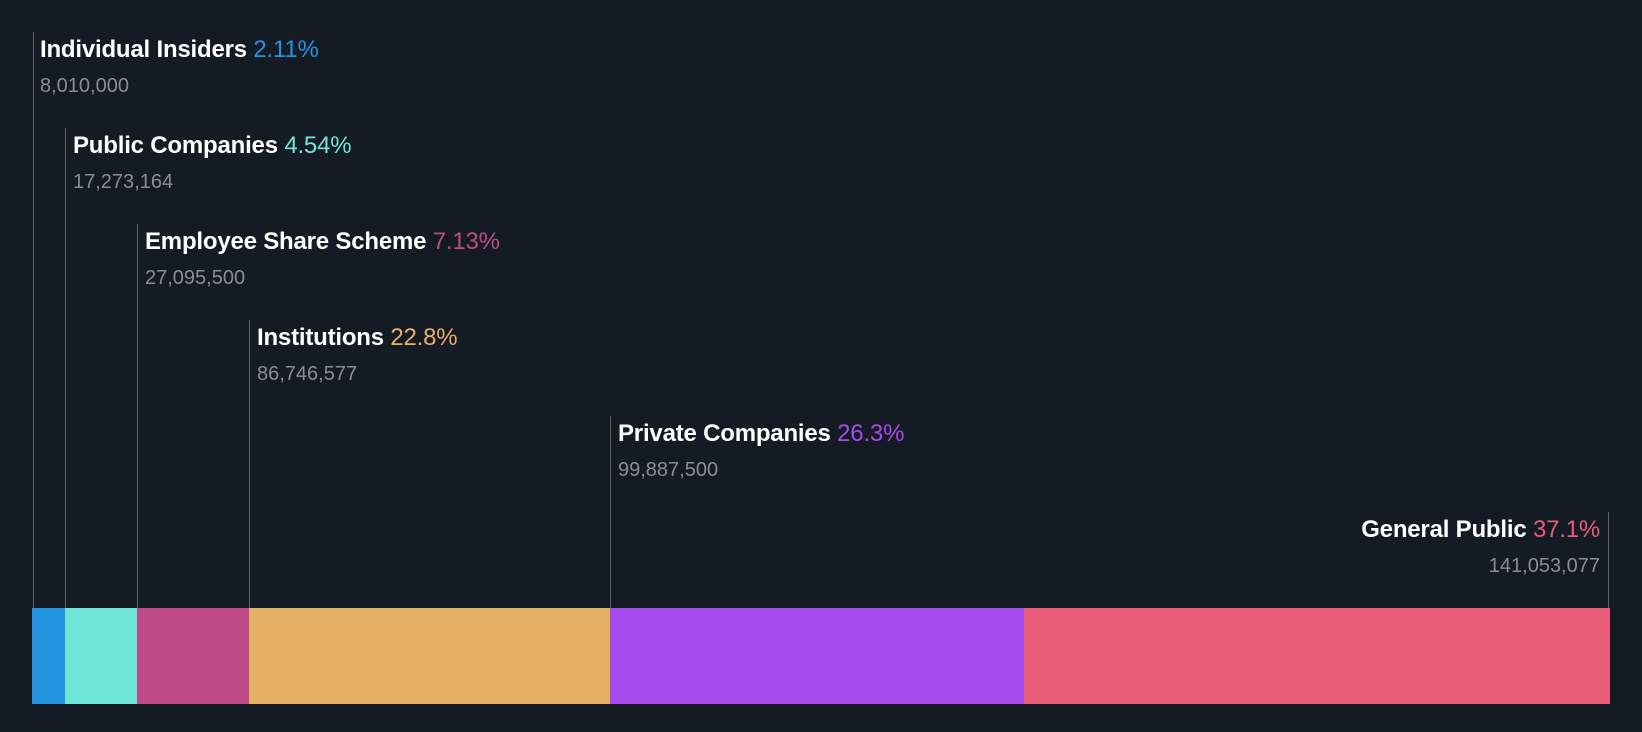  What do you see at coordinates (143, 49) in the screenshot?
I see `segment-name: Individual Insiders` at bounding box center [143, 49].